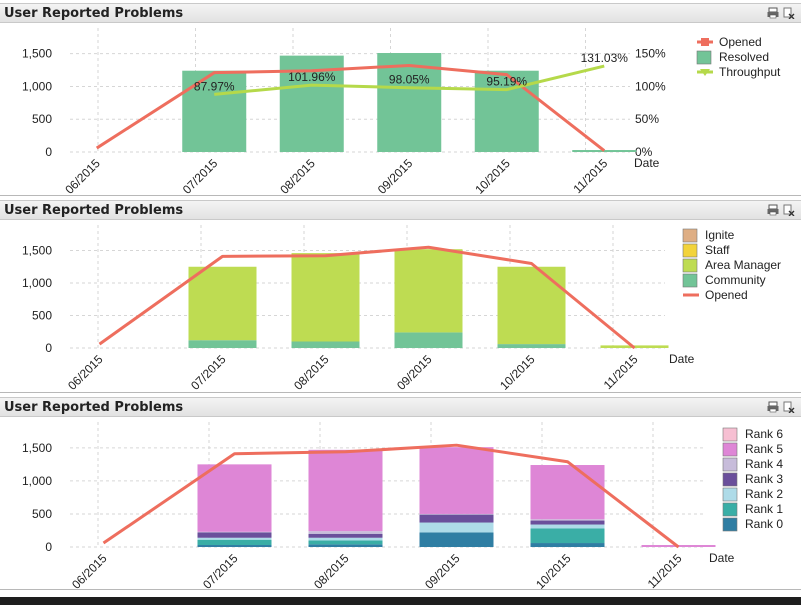  What do you see at coordinates (717, 250) in the screenshot?
I see `legend-label: Staff` at bounding box center [717, 250].